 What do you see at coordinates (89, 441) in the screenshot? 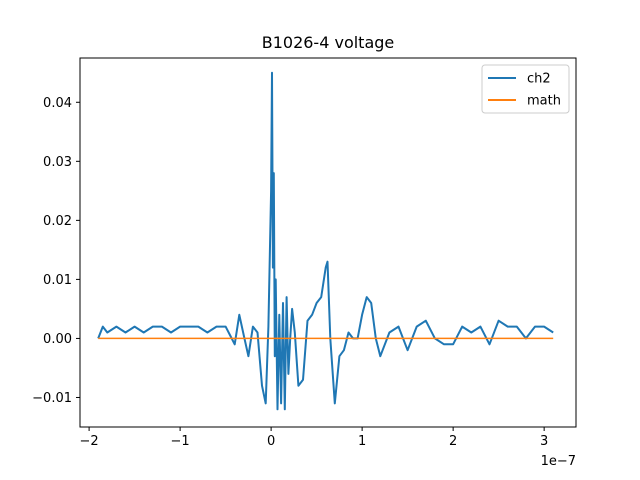
I see `x-tick-label: −2` at bounding box center [89, 441].